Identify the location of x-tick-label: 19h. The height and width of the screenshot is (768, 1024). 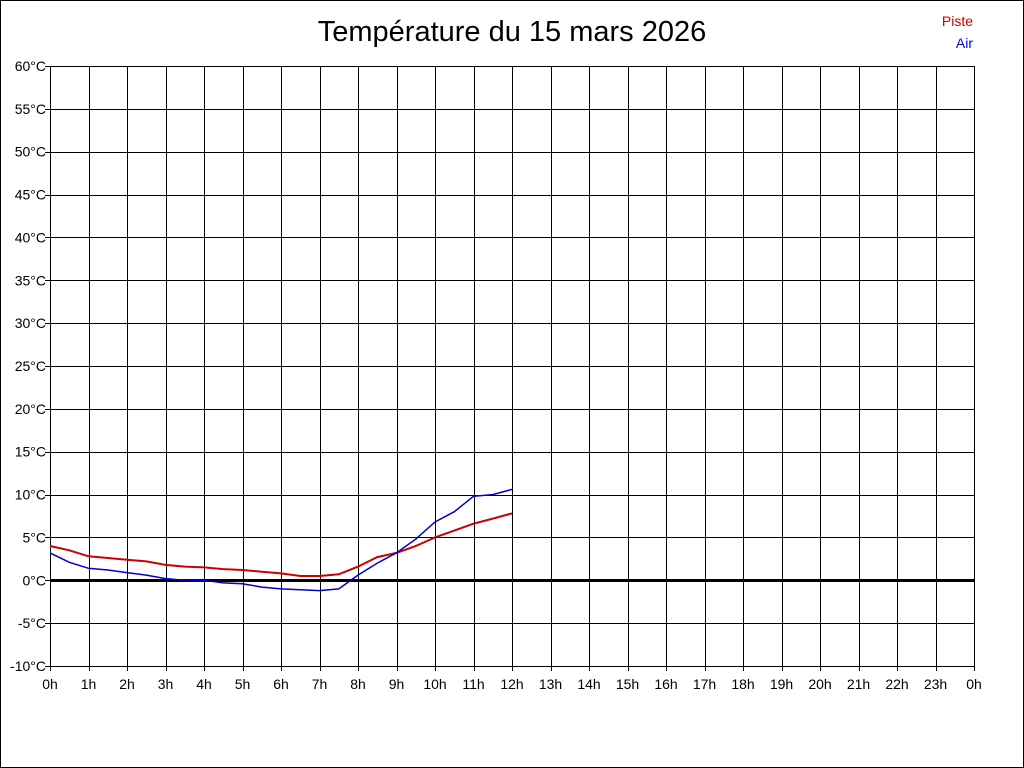
(781, 684).